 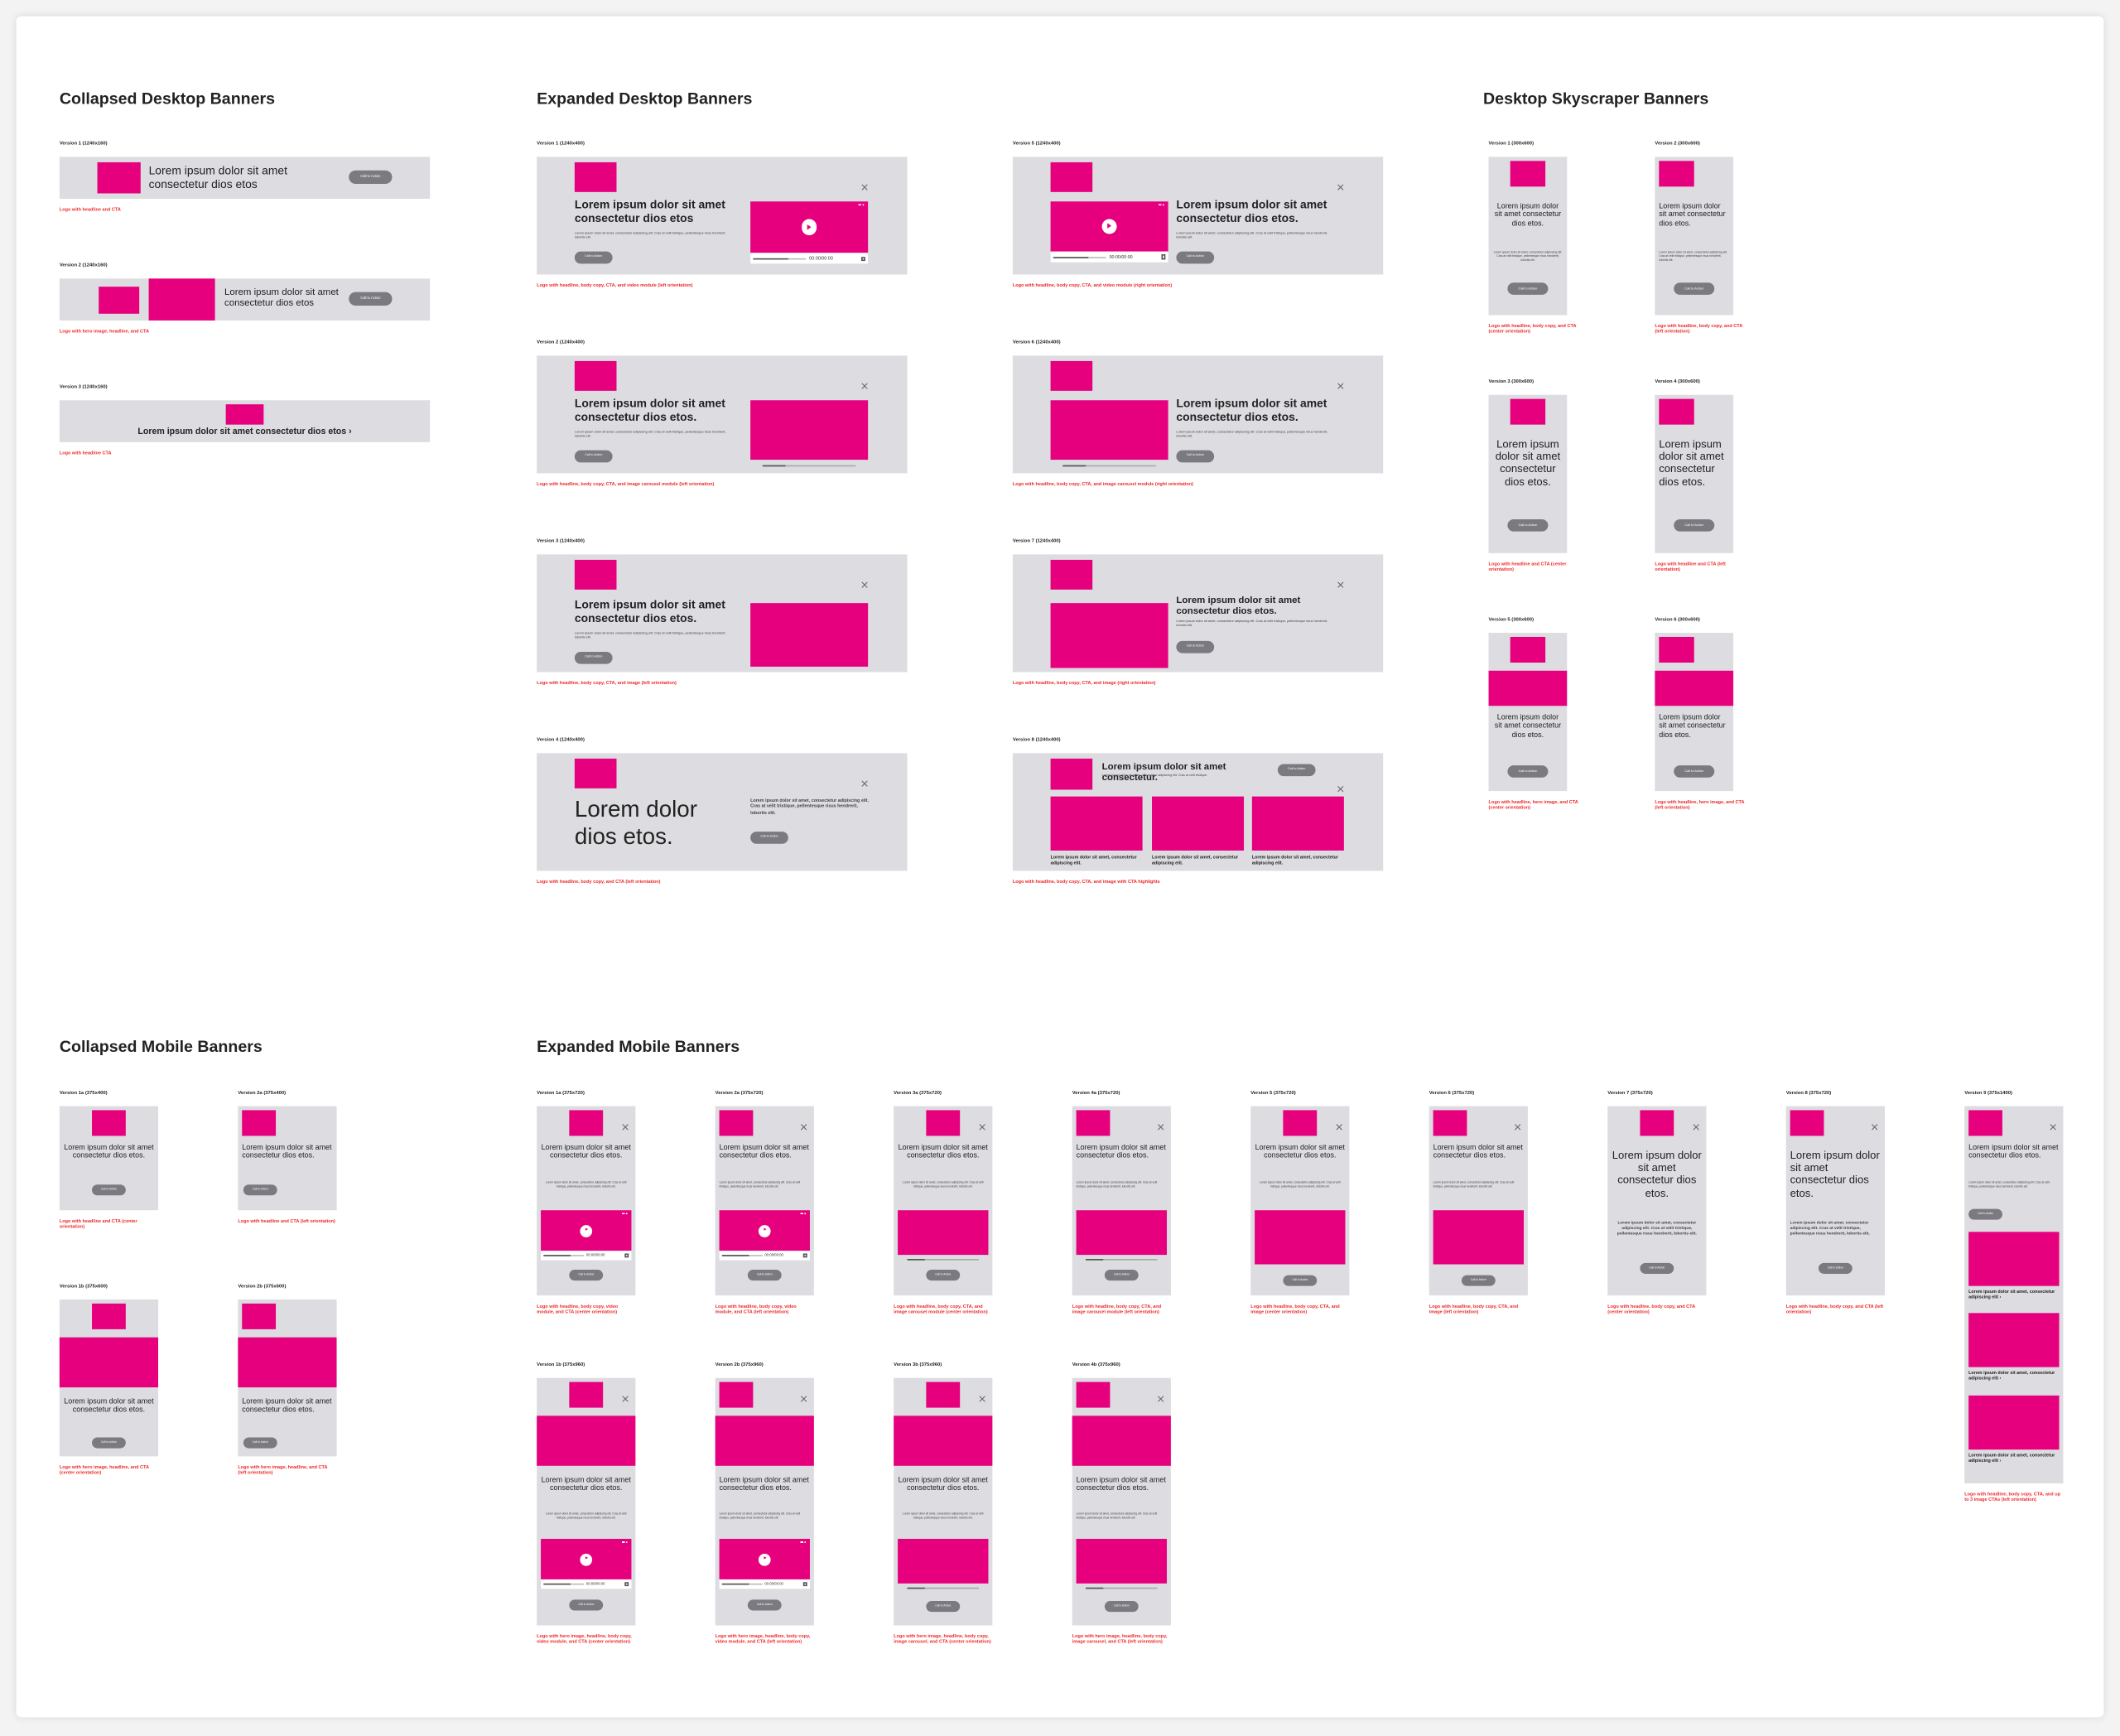 I want to click on carousel-active, so click(x=916, y=1259).